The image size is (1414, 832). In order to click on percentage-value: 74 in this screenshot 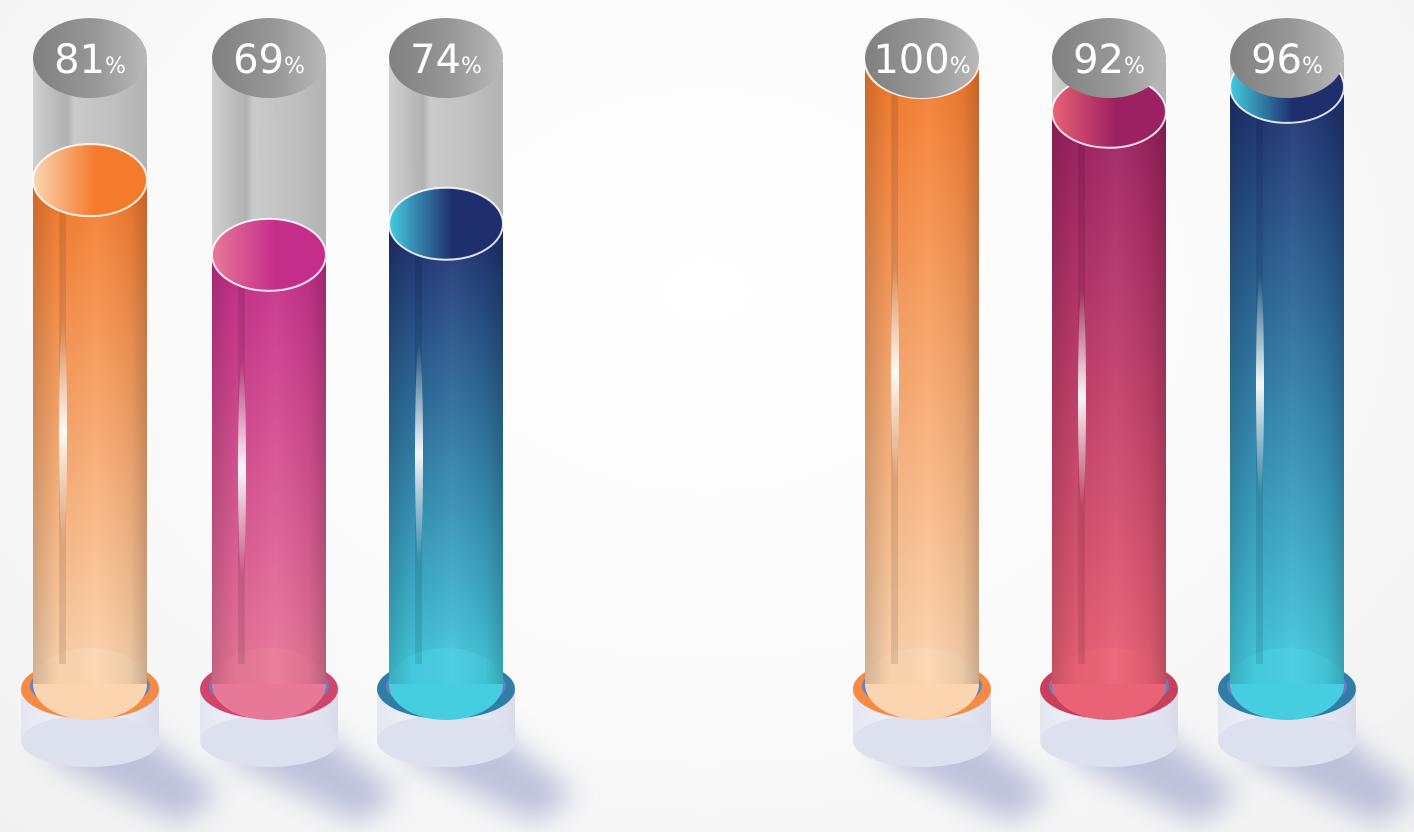, I will do `click(435, 60)`.